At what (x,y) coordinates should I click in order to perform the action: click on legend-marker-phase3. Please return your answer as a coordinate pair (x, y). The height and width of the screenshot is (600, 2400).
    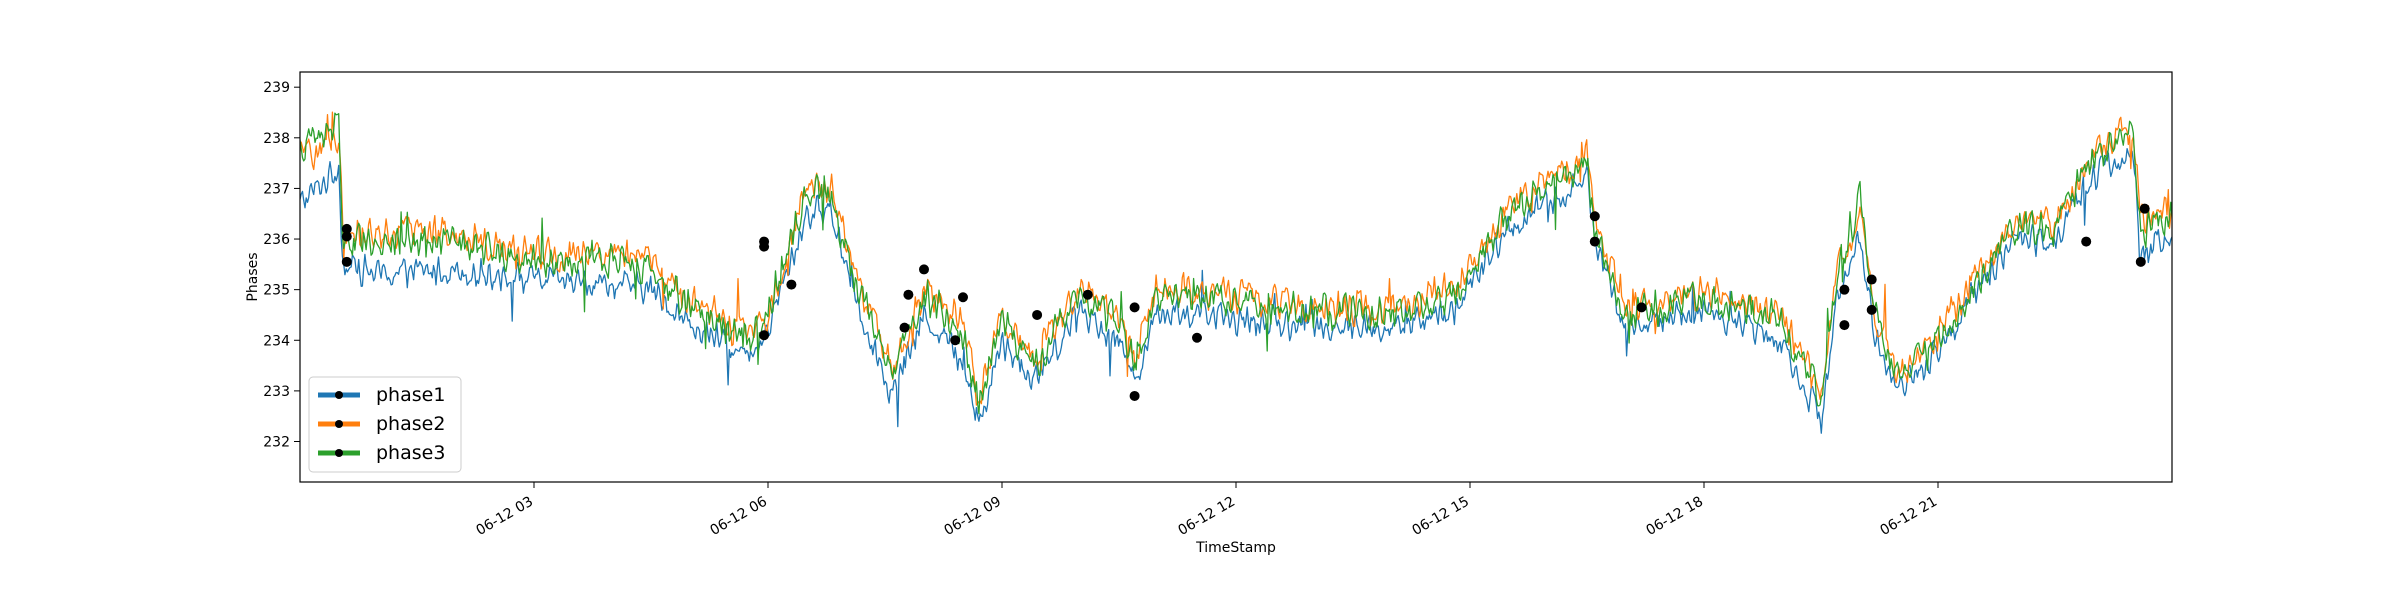
    Looking at the image, I should click on (339, 453).